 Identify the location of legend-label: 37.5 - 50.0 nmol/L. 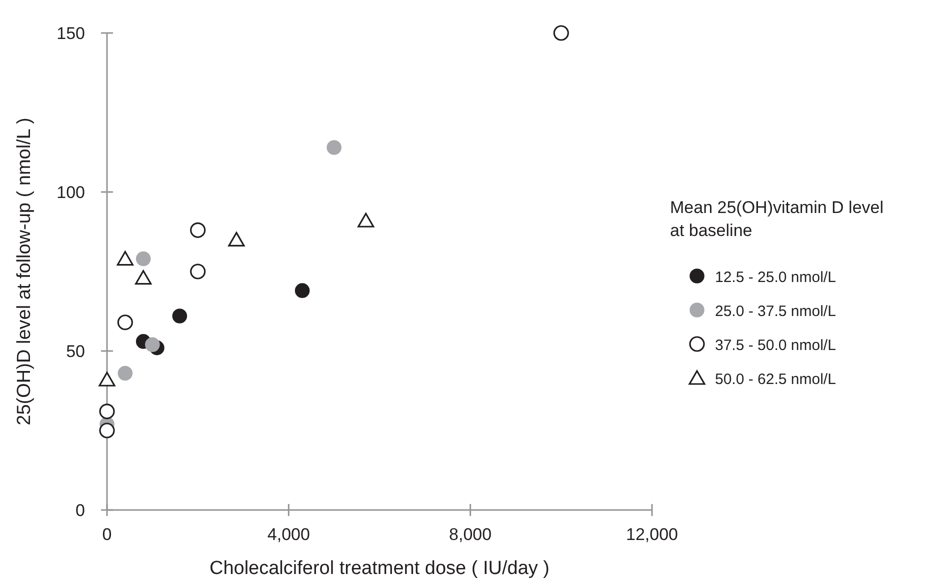
(775, 345).